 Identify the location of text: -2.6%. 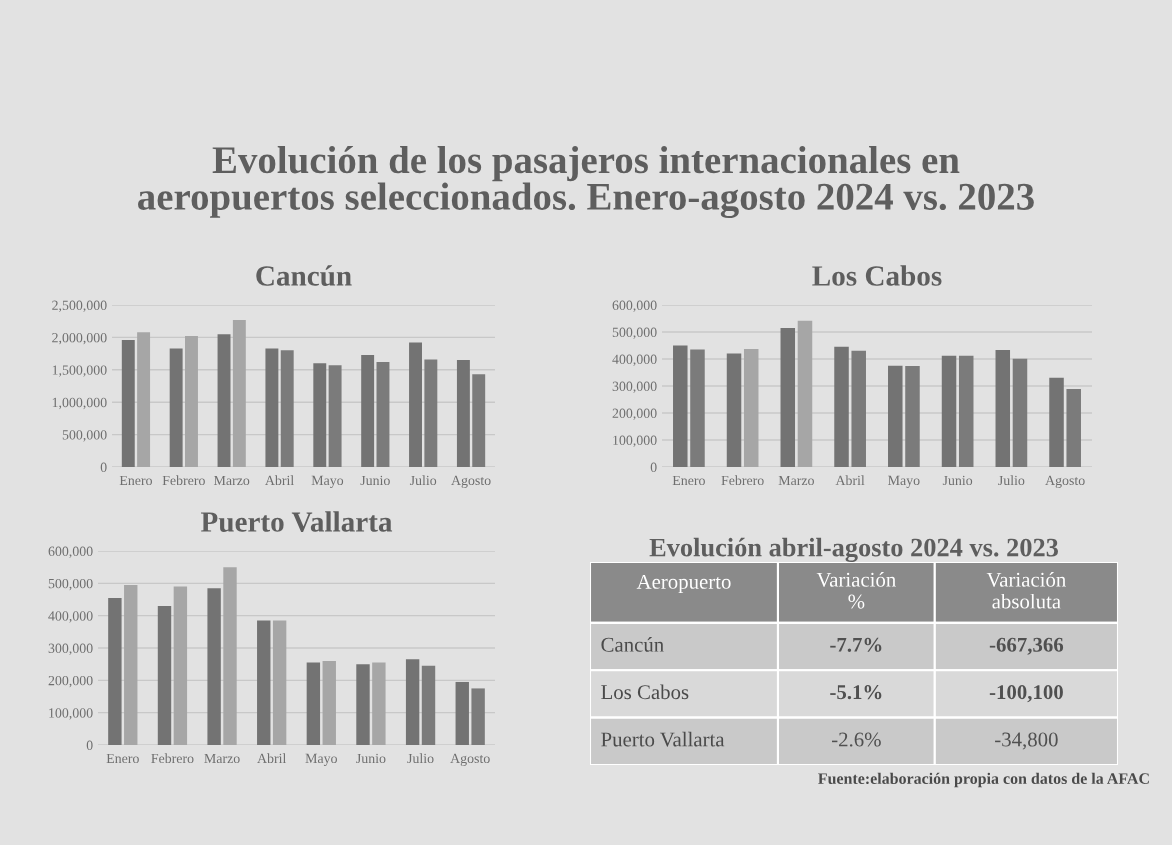
(856, 739).